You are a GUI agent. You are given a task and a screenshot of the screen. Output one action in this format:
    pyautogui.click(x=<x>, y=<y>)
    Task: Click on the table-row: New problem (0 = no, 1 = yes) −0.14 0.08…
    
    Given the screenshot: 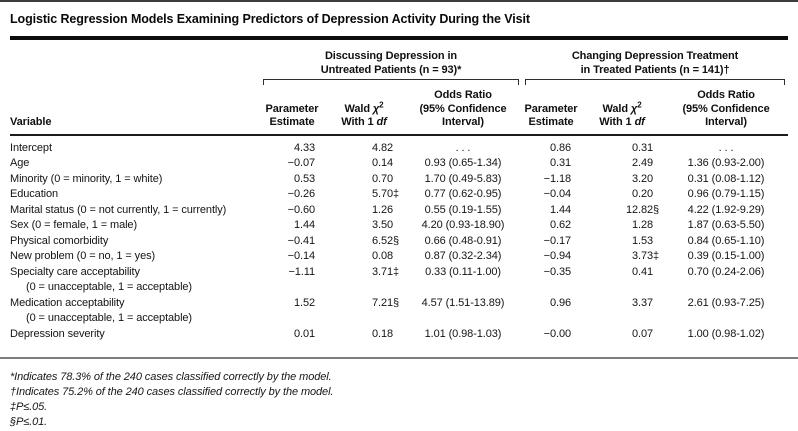 What is the action you would take?
    pyautogui.click(x=399, y=257)
    